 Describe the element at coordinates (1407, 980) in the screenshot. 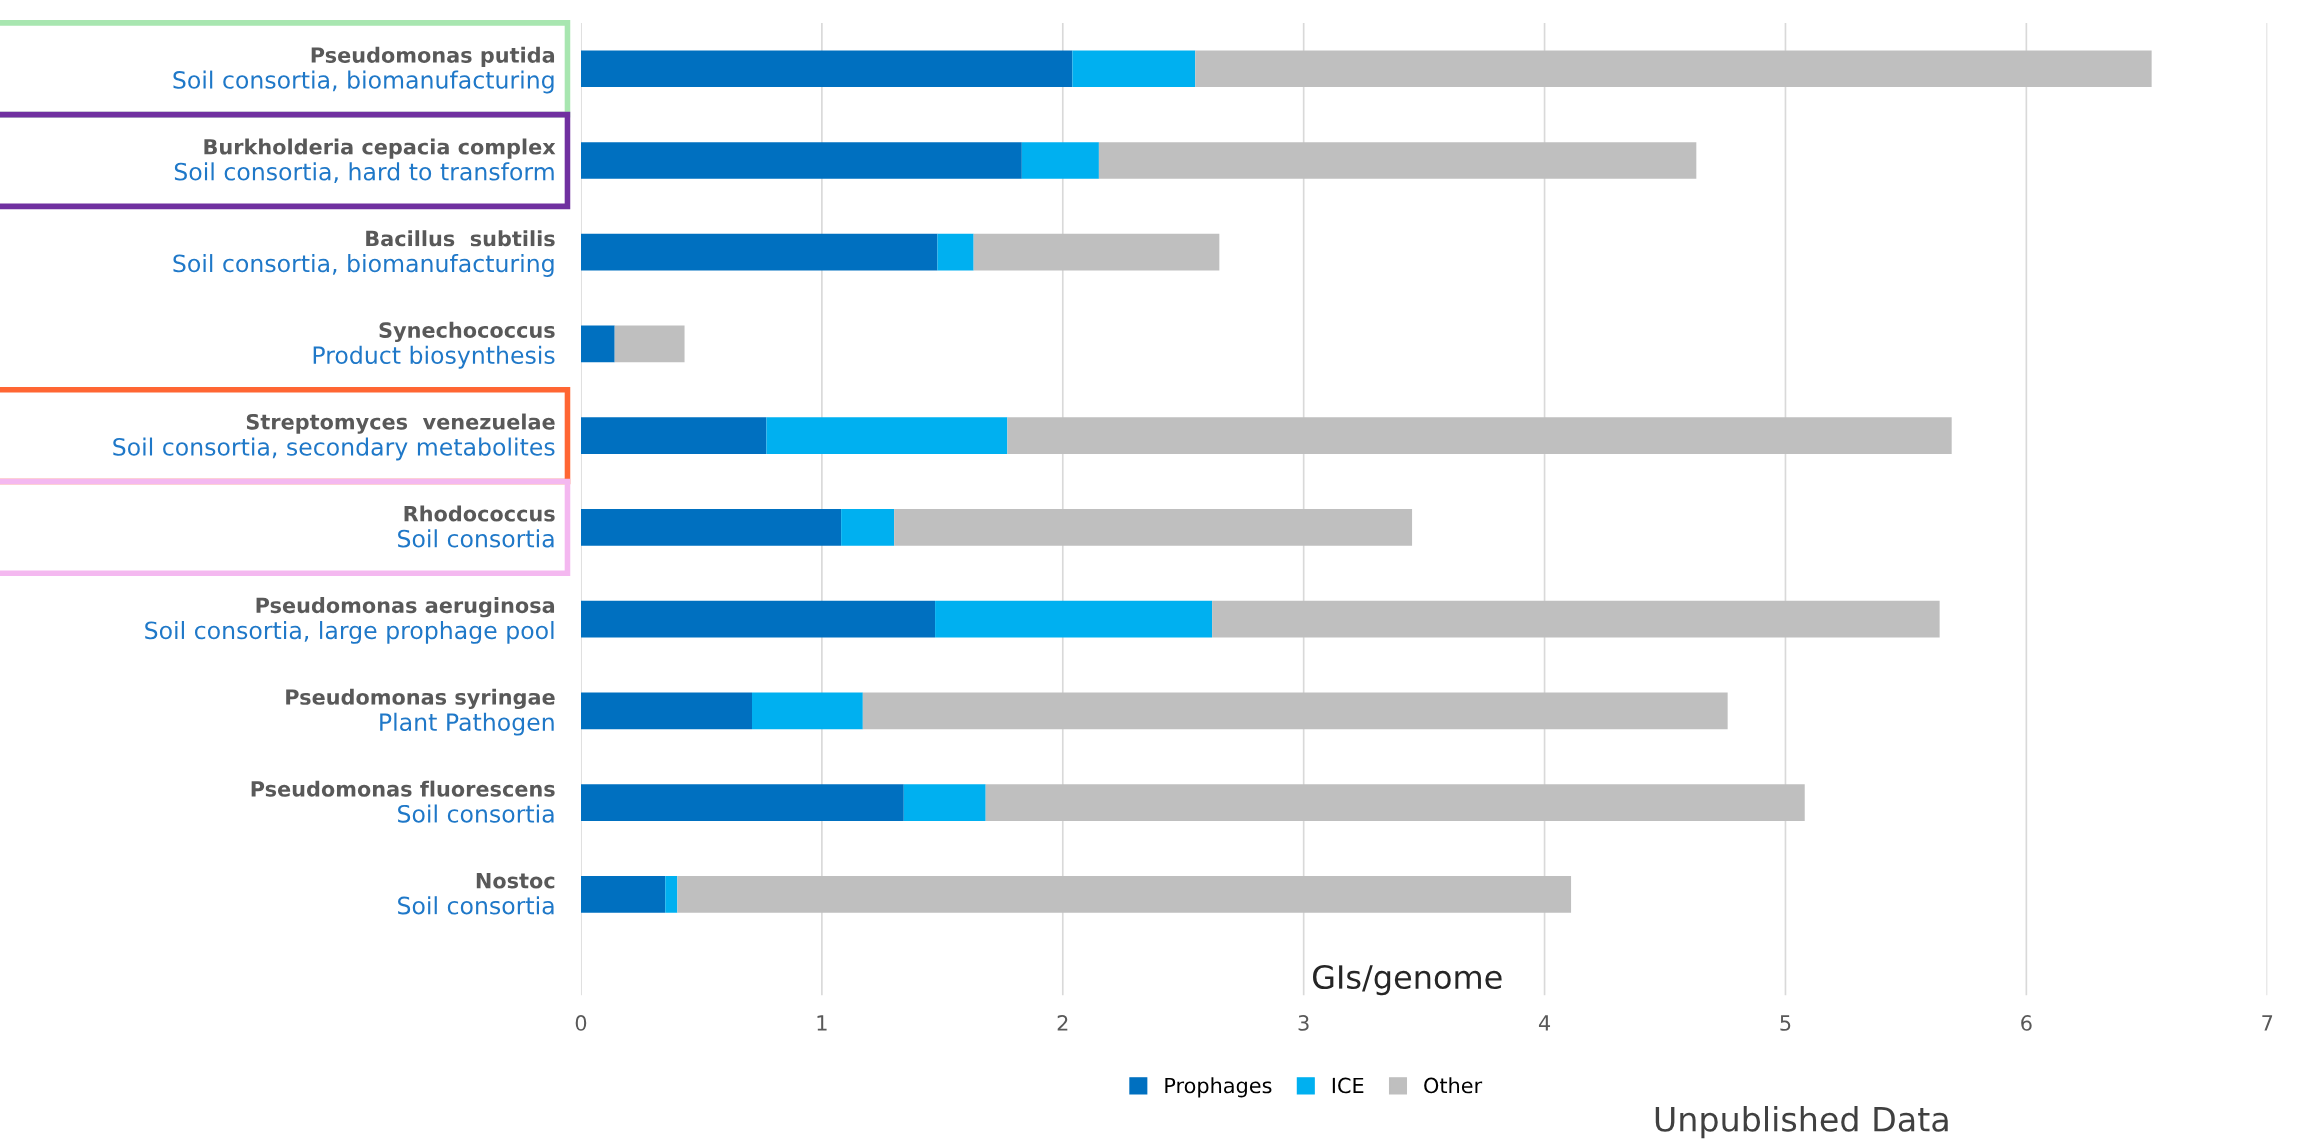

I see `x-axis-title: GIs/genome` at that location.